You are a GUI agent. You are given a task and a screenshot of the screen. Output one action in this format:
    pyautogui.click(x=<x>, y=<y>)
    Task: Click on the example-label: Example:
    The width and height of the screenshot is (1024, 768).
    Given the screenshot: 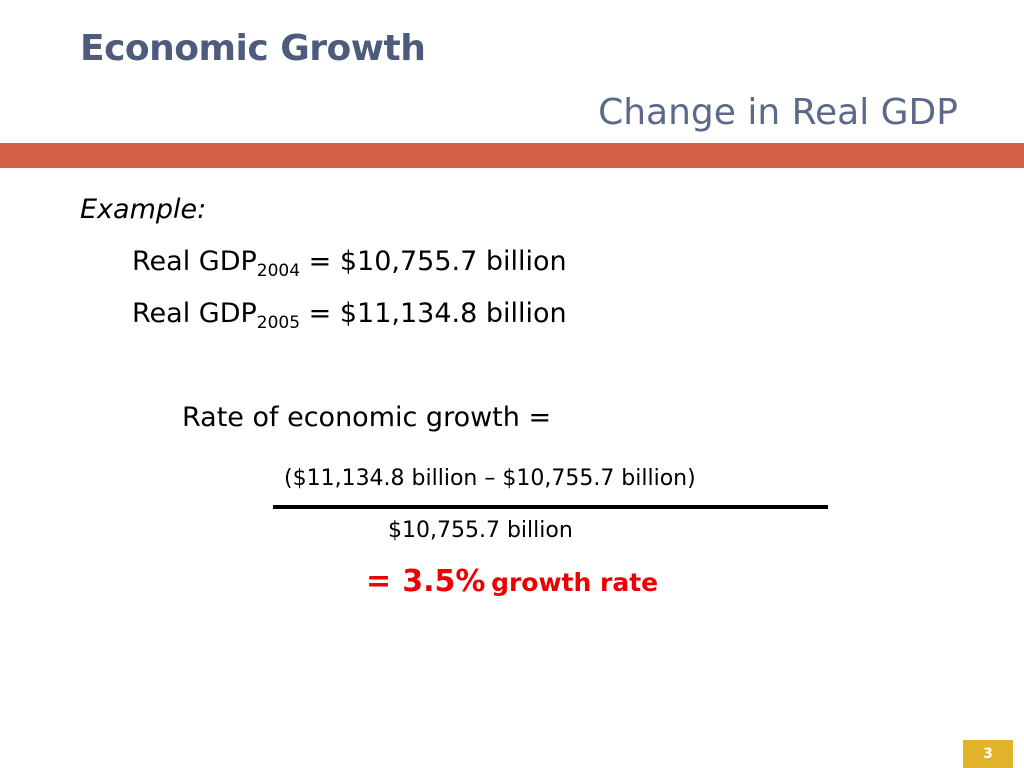 What is the action you would take?
    pyautogui.click(x=143, y=209)
    